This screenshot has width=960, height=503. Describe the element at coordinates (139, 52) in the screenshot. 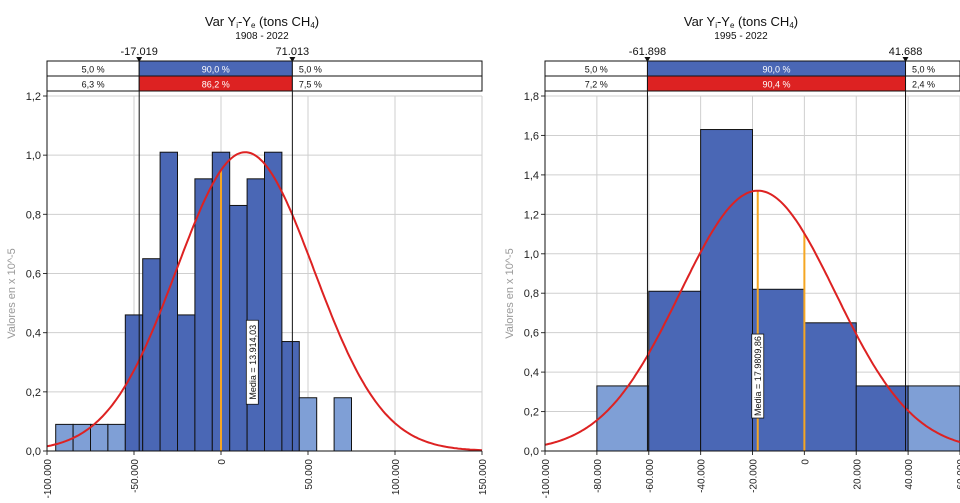

I see `marker-label: -17.019` at that location.